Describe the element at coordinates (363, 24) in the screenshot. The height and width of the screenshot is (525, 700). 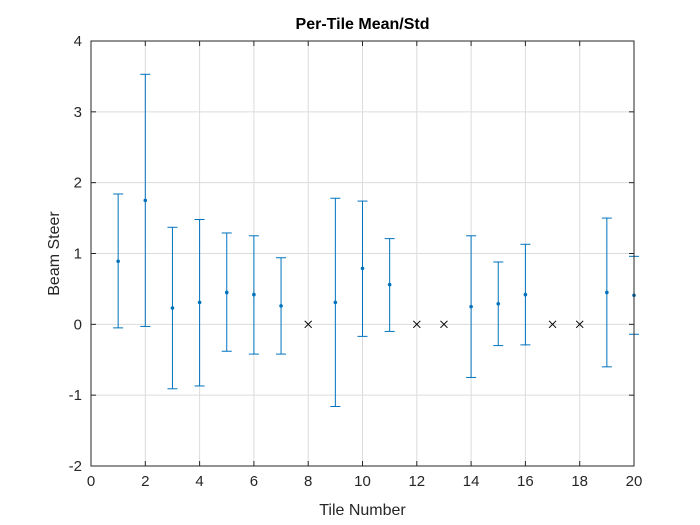
I see `chart-title: Per-Tile Mean/Std` at that location.